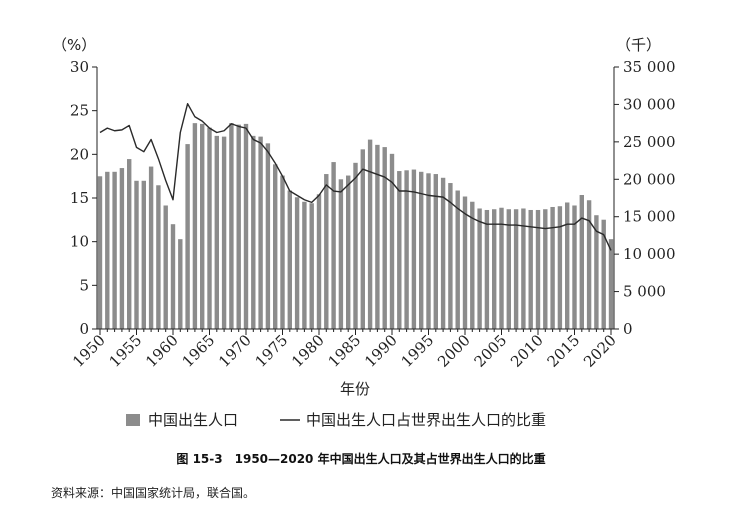  I want to click on bar-2012, so click(552, 267).